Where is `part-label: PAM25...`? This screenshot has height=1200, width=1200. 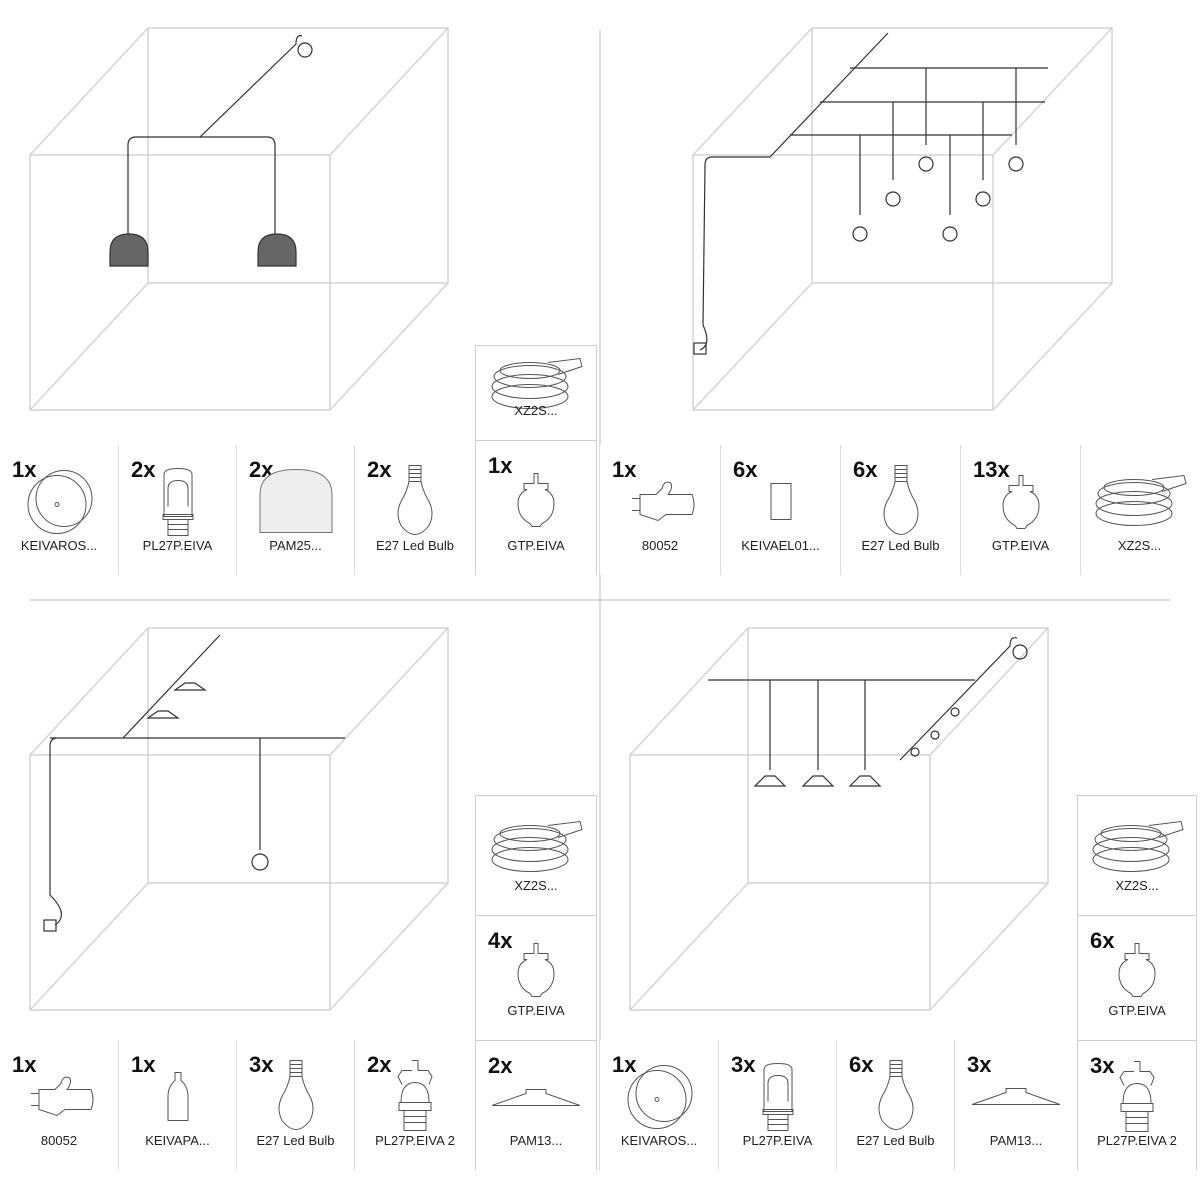 part-label: PAM25... is located at coordinates (295, 545).